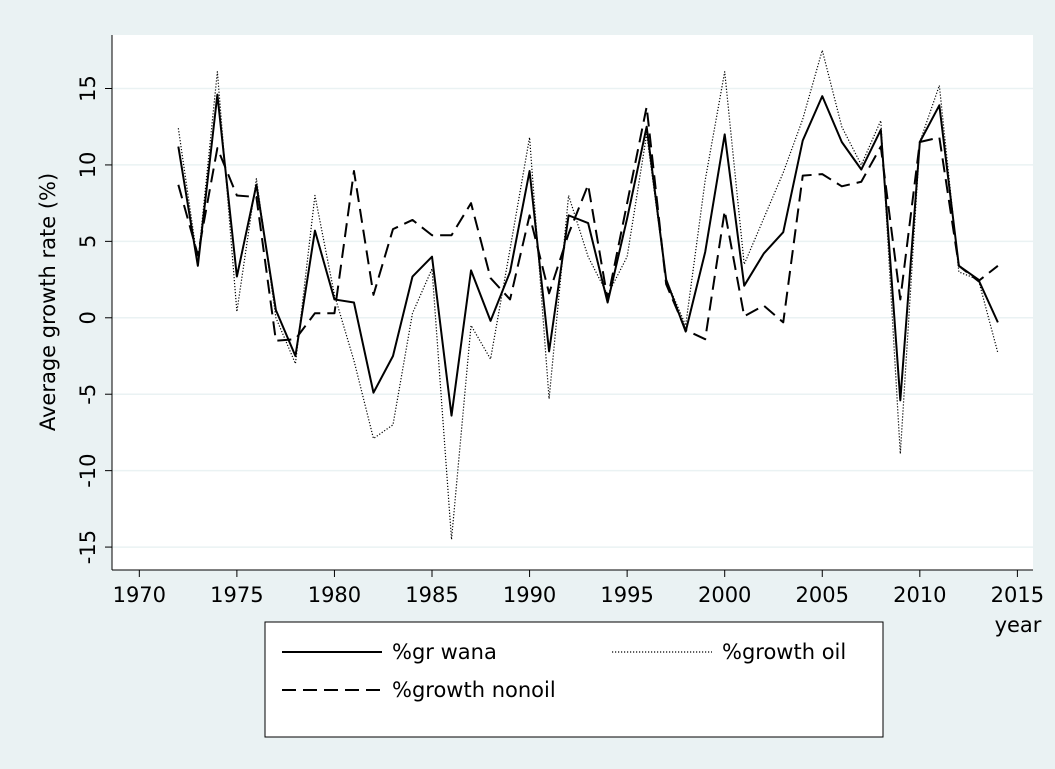 The width and height of the screenshot is (1055, 769). I want to click on x-tick-label: 2005, so click(822, 595).